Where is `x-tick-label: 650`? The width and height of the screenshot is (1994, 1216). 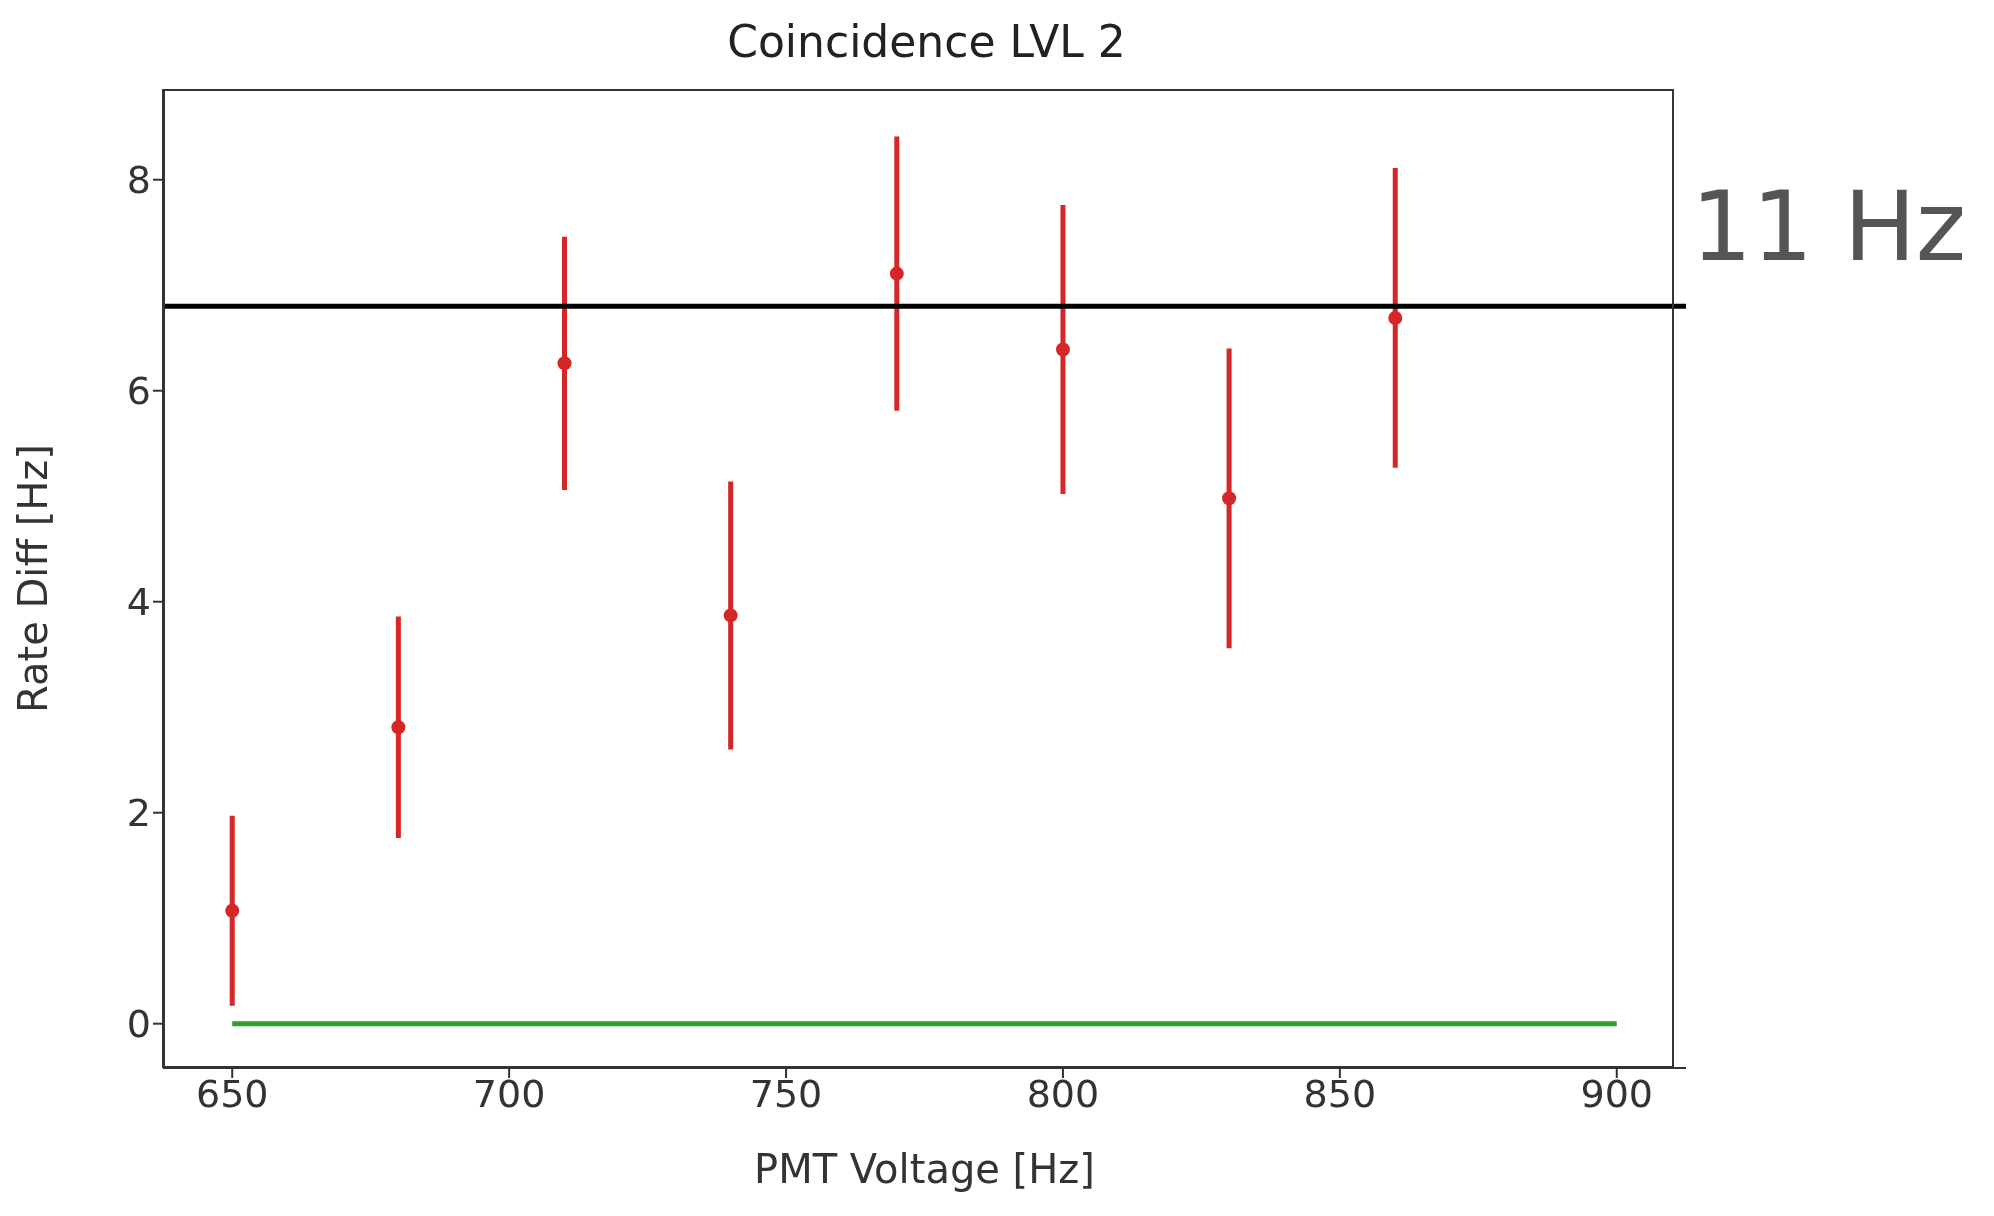 x-tick-label: 650 is located at coordinates (232, 1093).